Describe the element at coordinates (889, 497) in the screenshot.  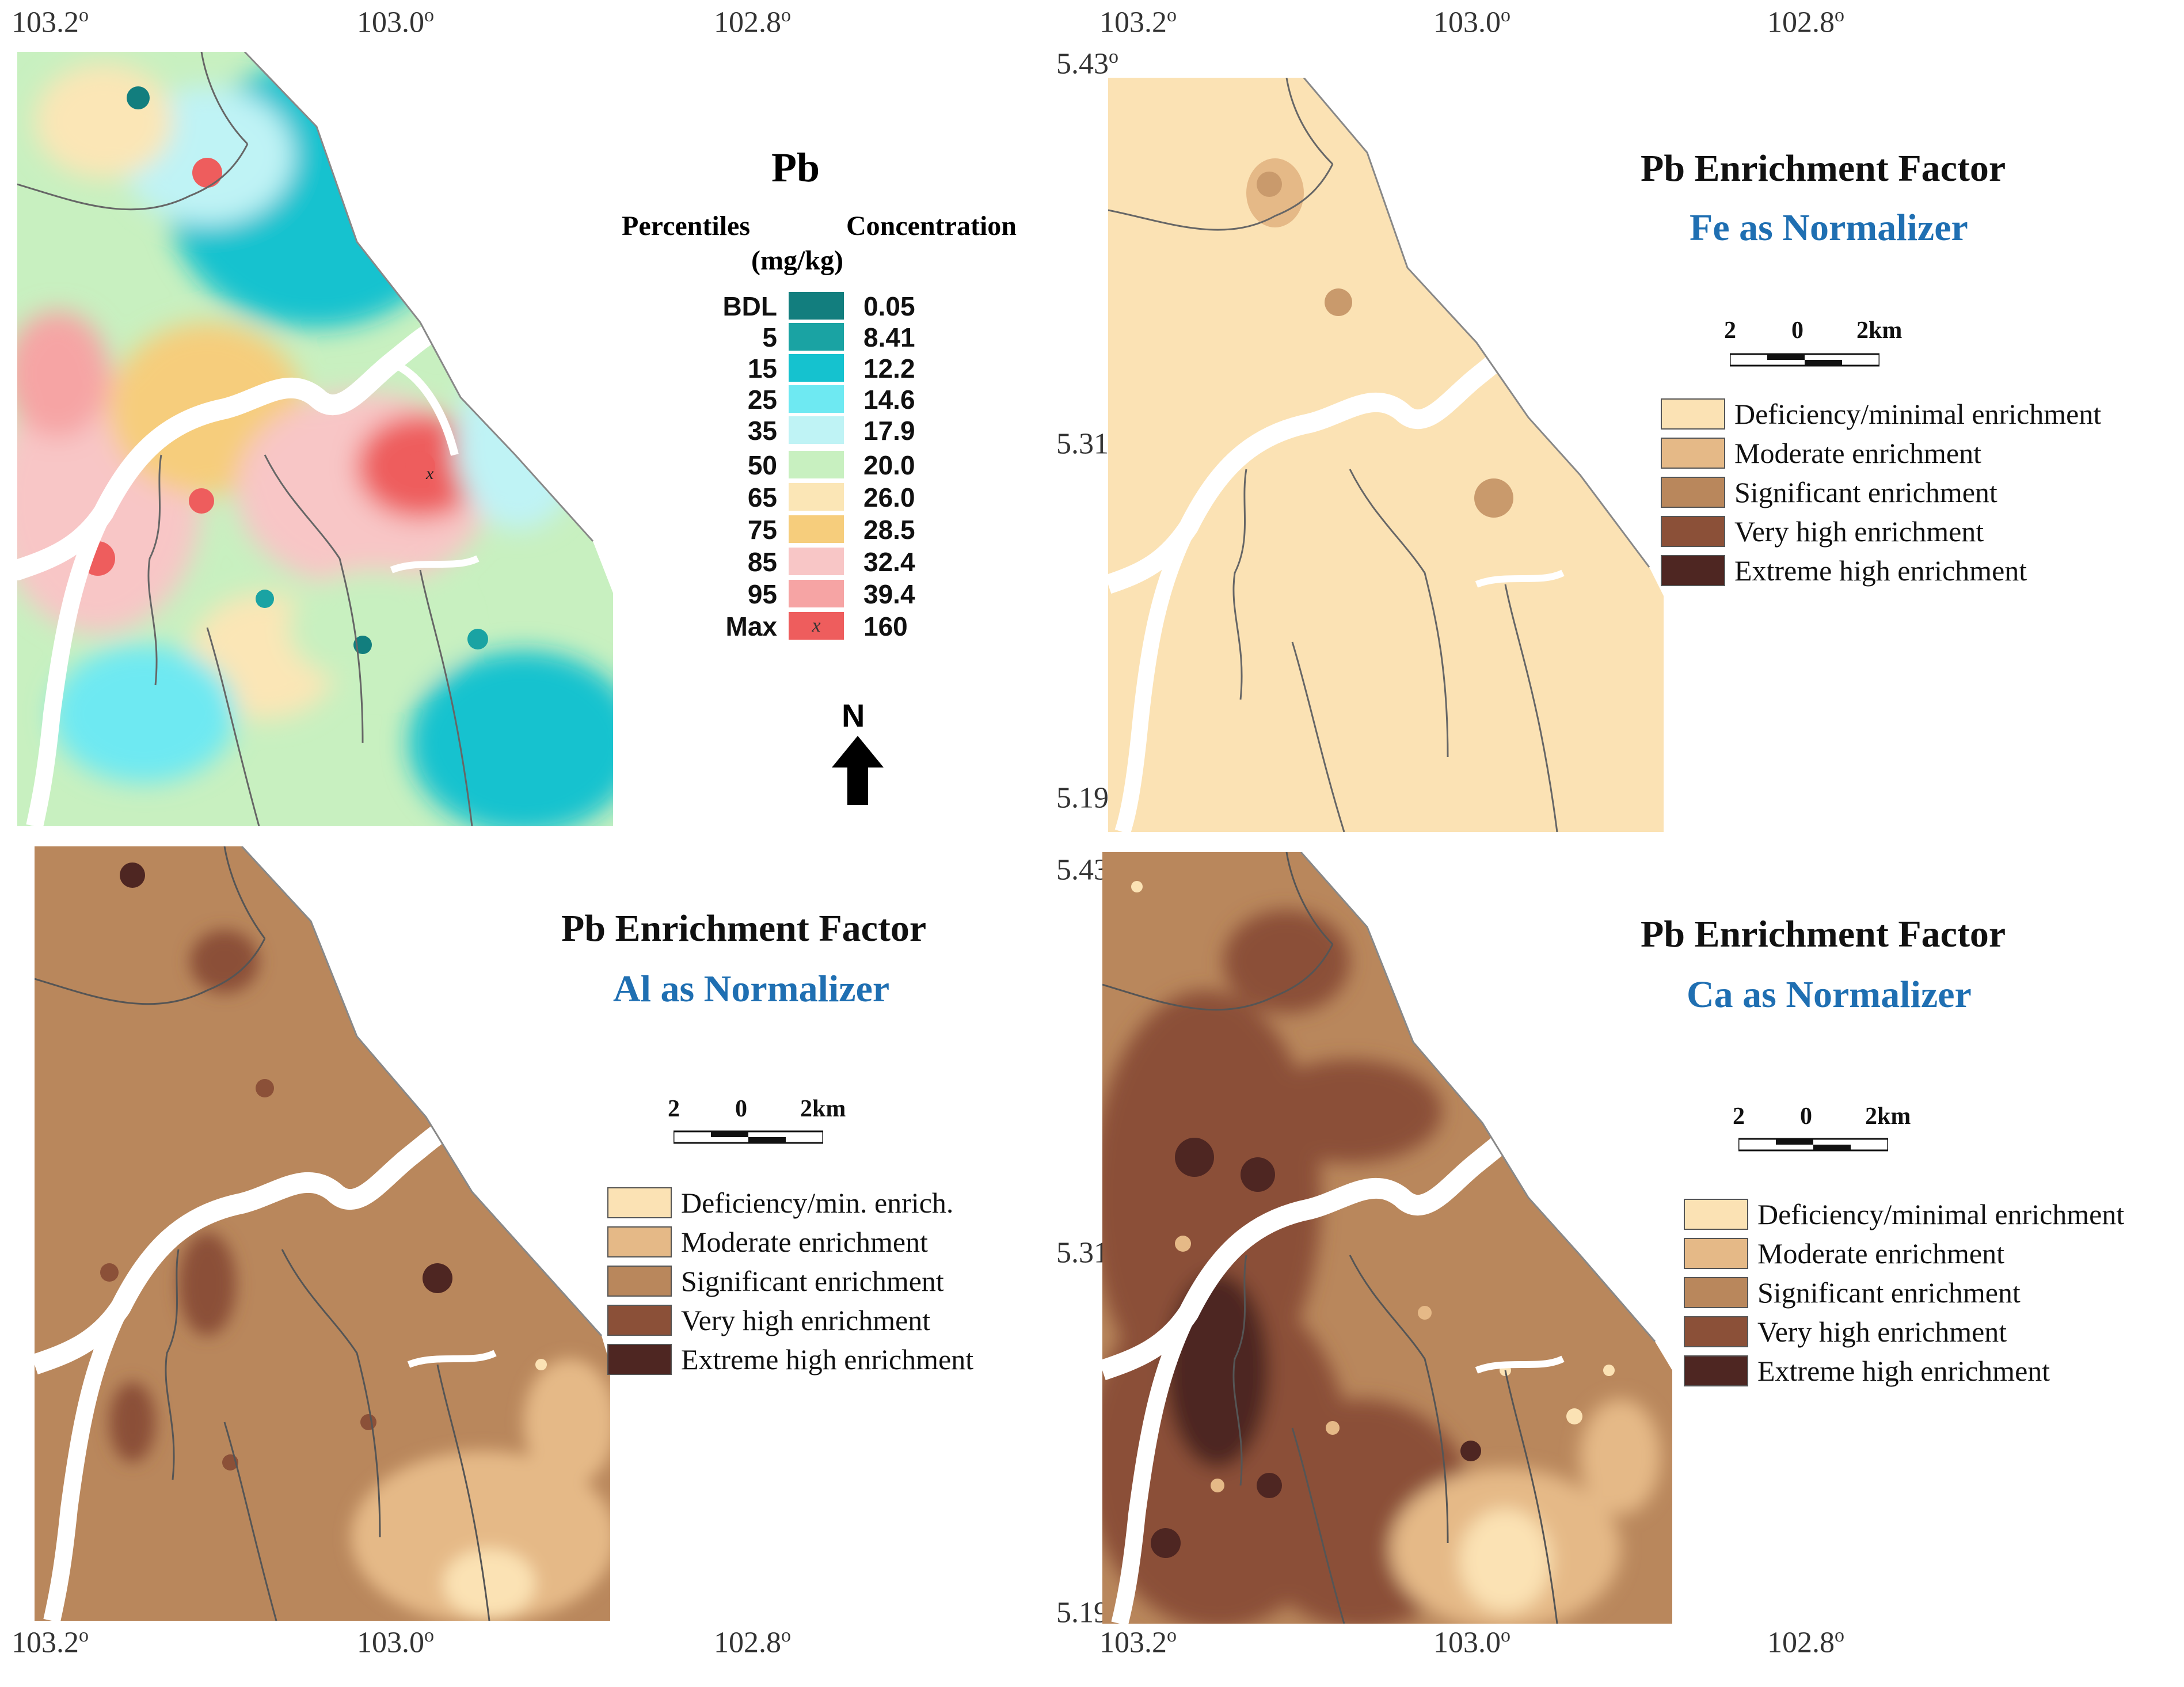
I see `pb-legend-value: 26.0` at that location.